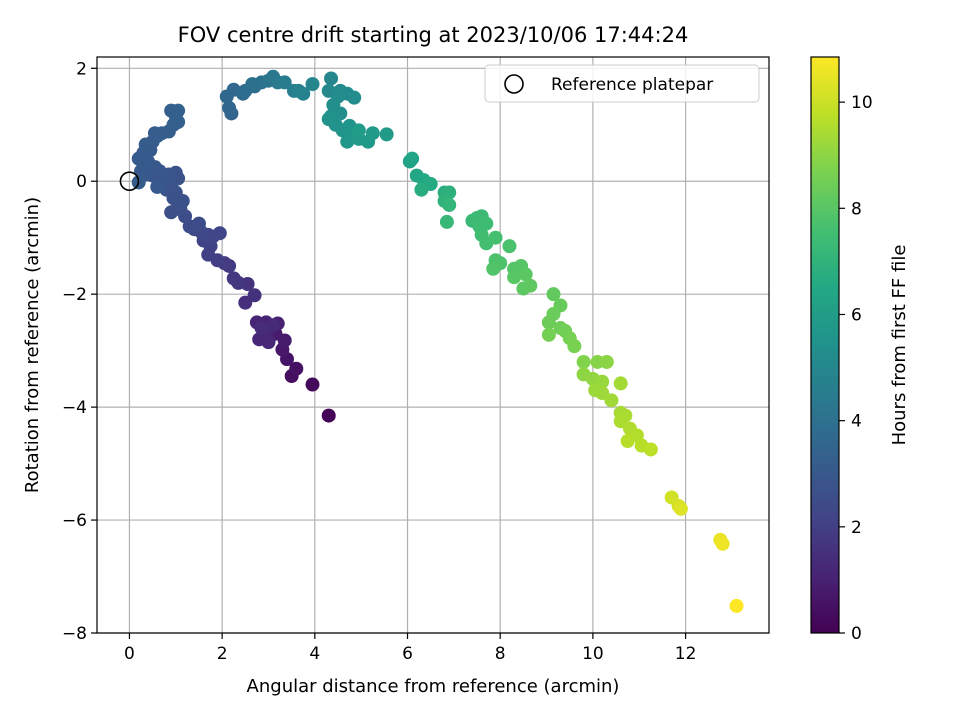 This screenshot has width=960, height=720. What do you see at coordinates (856, 368) in the screenshot?
I see `colorbar-ticks: 0 2 4 6 8 10` at bounding box center [856, 368].